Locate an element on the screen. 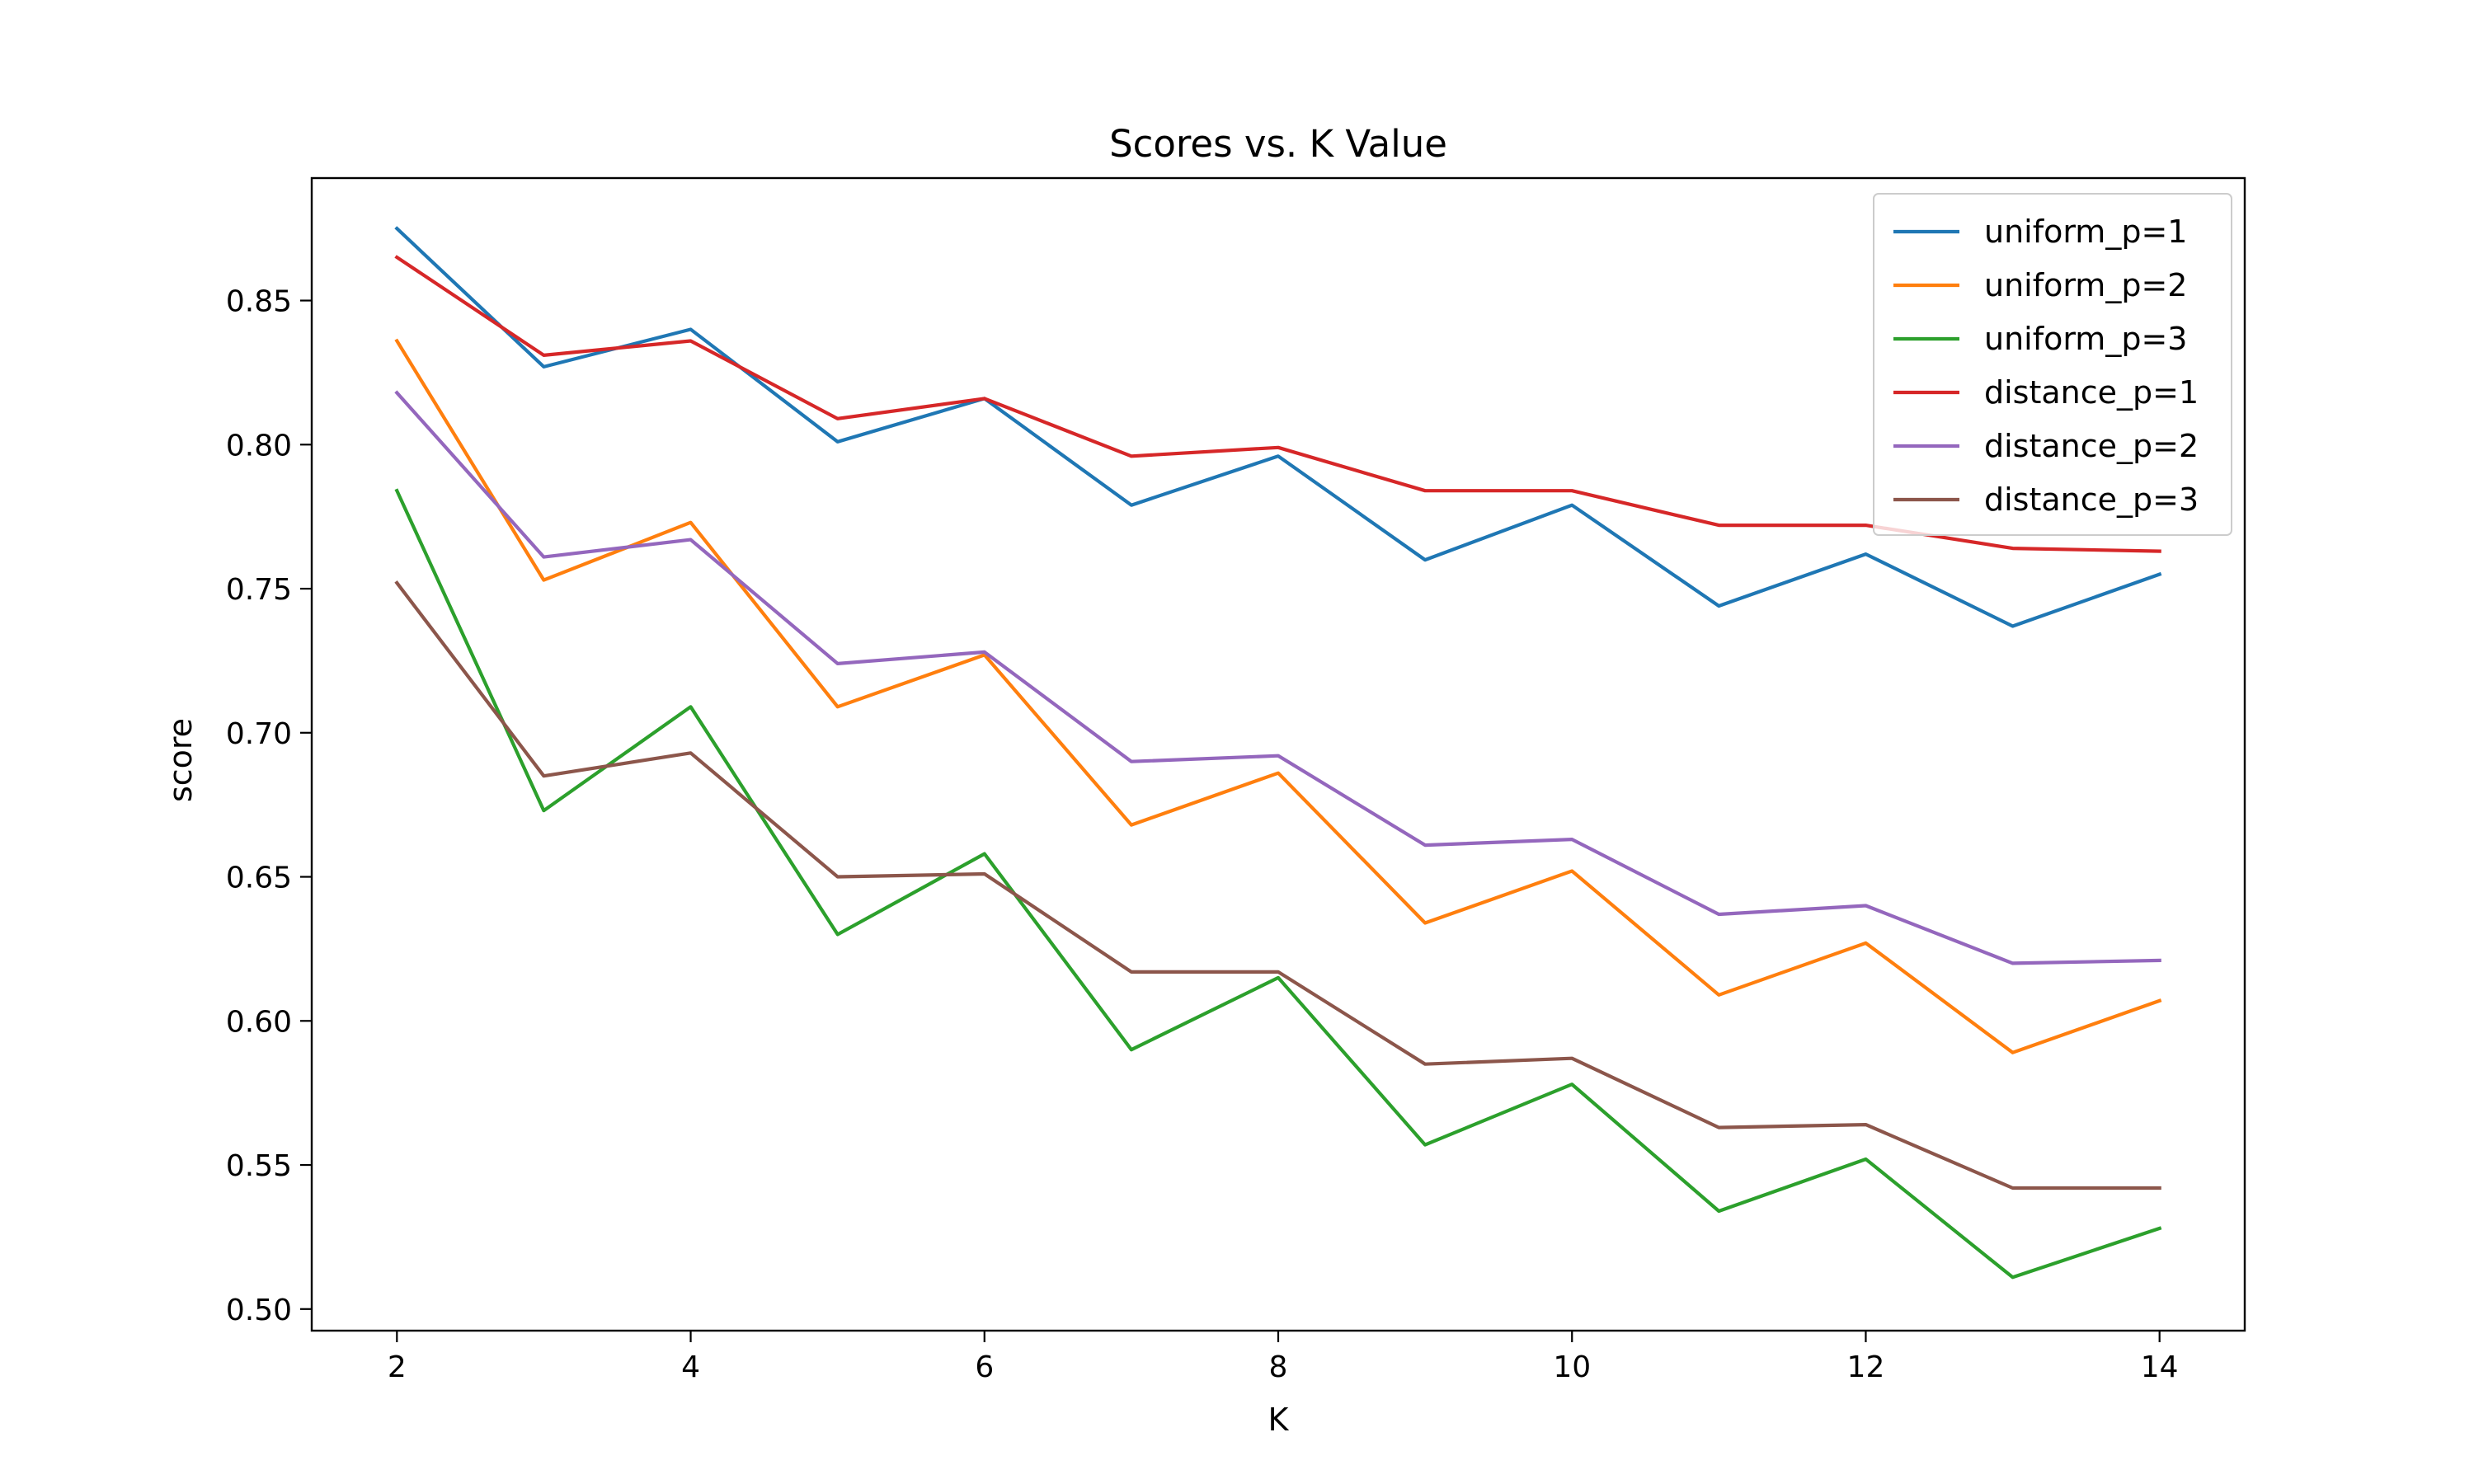 Image resolution: width=2474 pixels, height=1484 pixels. y-tick-label: 0.65 is located at coordinates (259, 878).